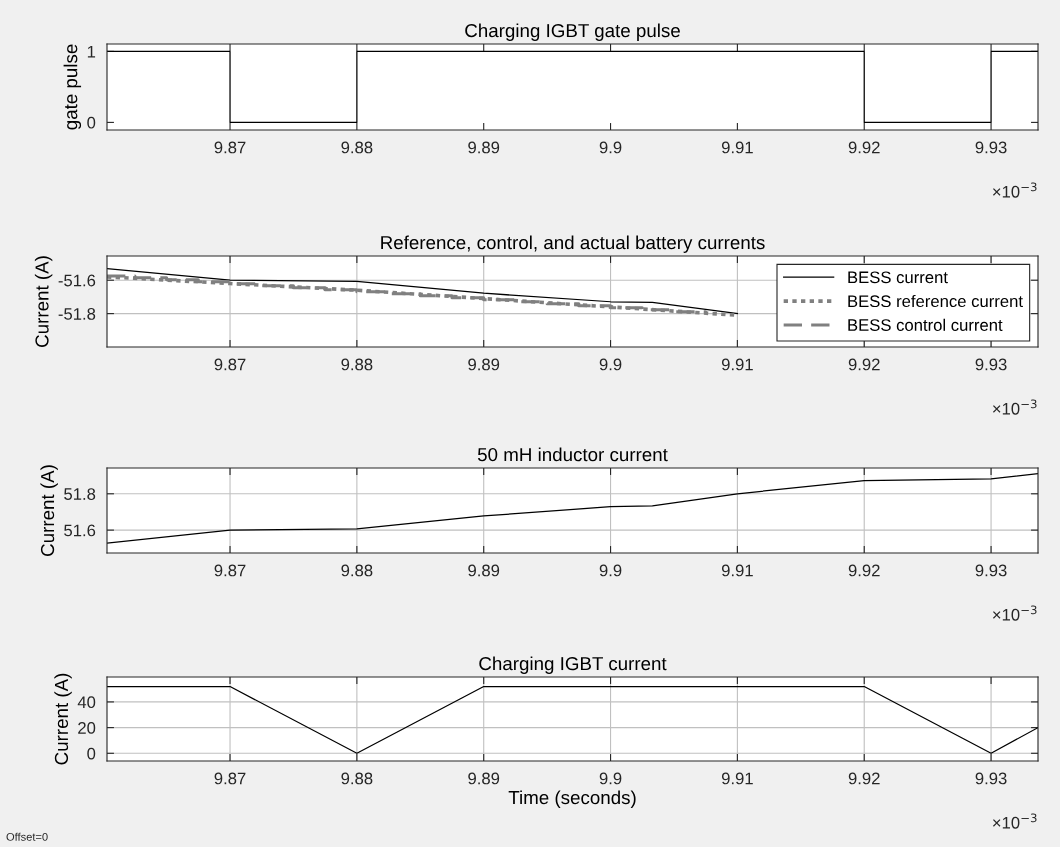  What do you see at coordinates (77, 314) in the screenshot?
I see `y-tick-label: -51.8` at bounding box center [77, 314].